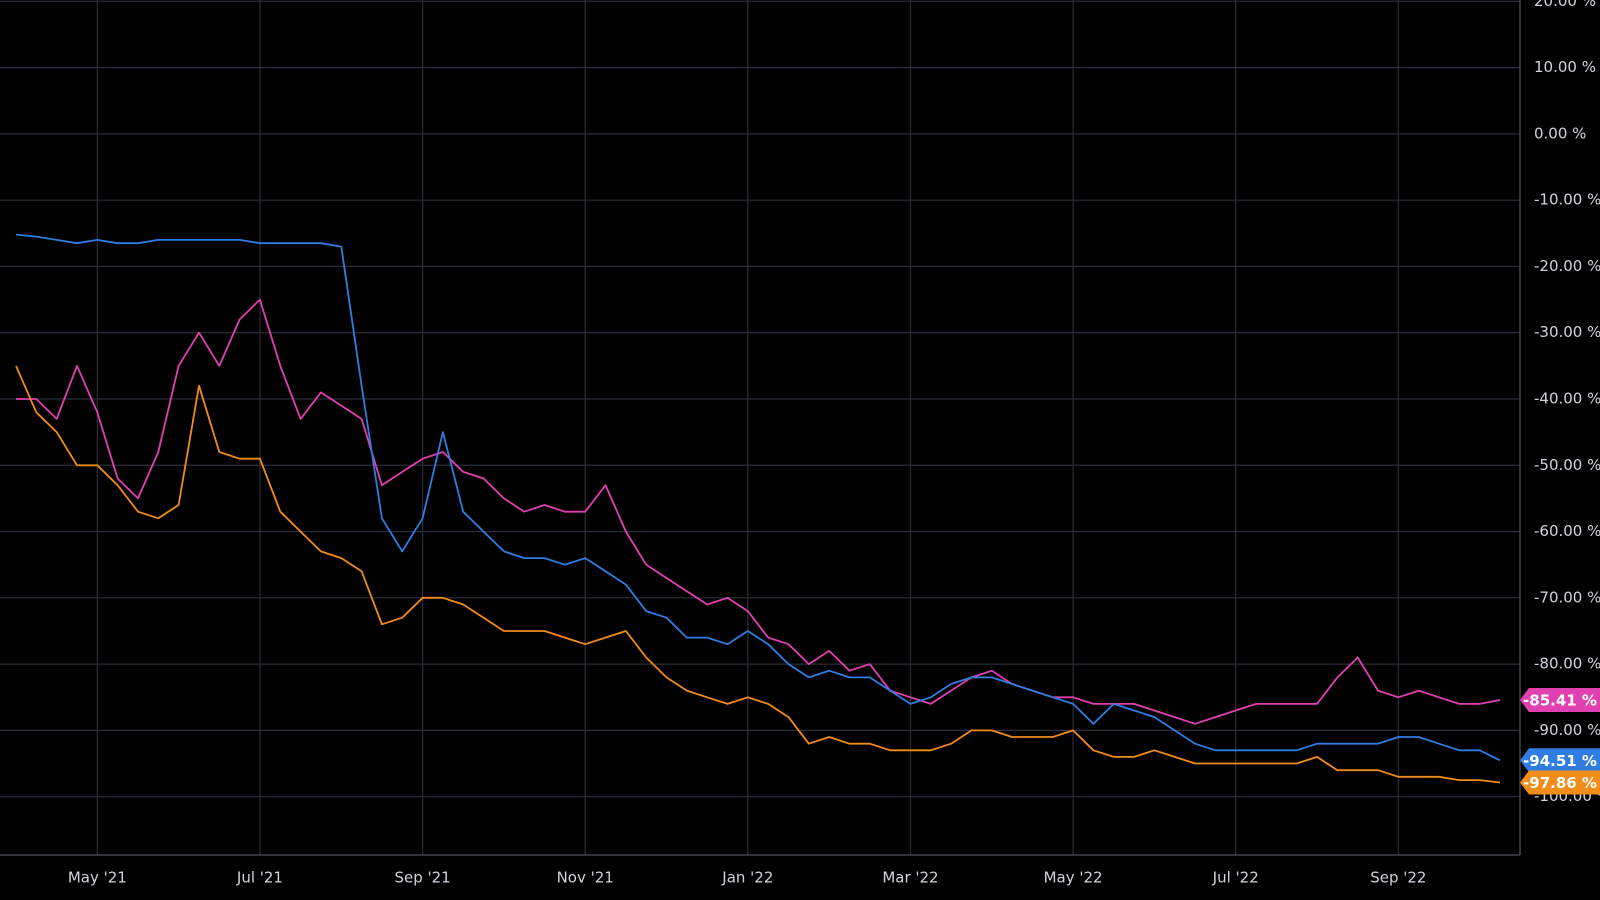  What do you see at coordinates (585, 878) in the screenshot?
I see `x-tick-label: Nov '21` at bounding box center [585, 878].